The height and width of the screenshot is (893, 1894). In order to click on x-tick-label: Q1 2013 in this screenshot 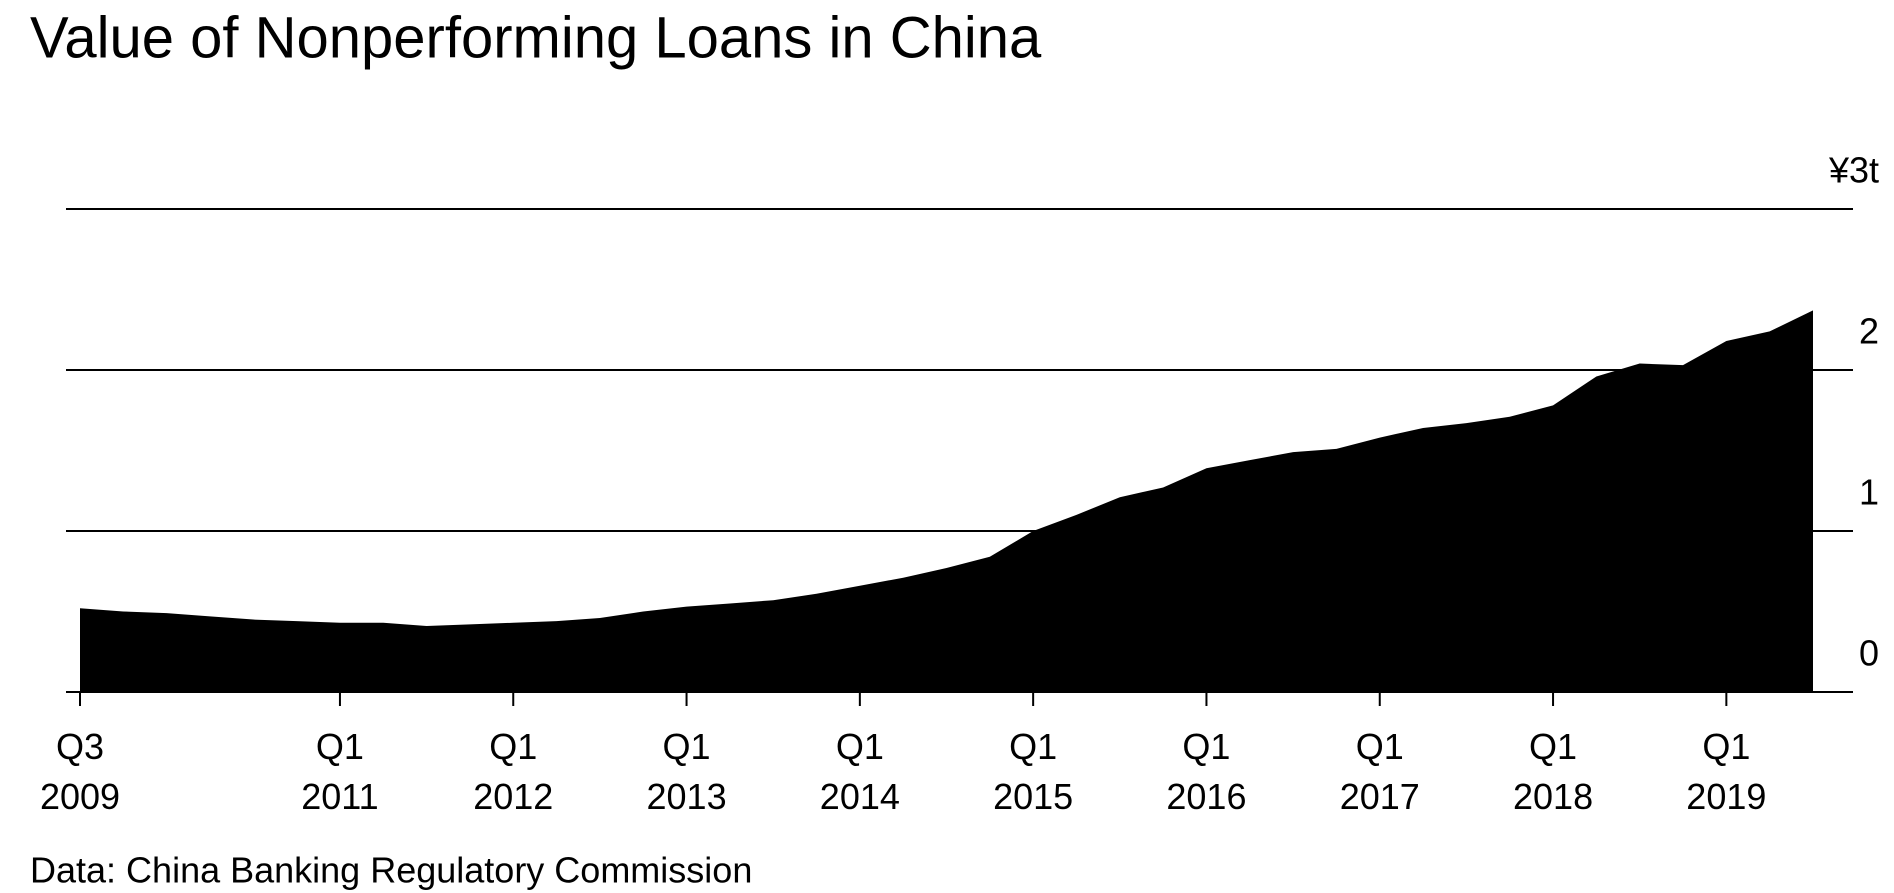, I will do `click(687, 771)`.